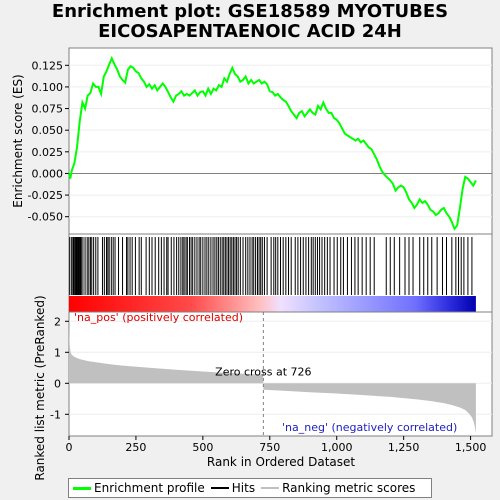 The width and height of the screenshot is (500, 500). I want to click on legend-swatch-ranking, so click(270, 488).